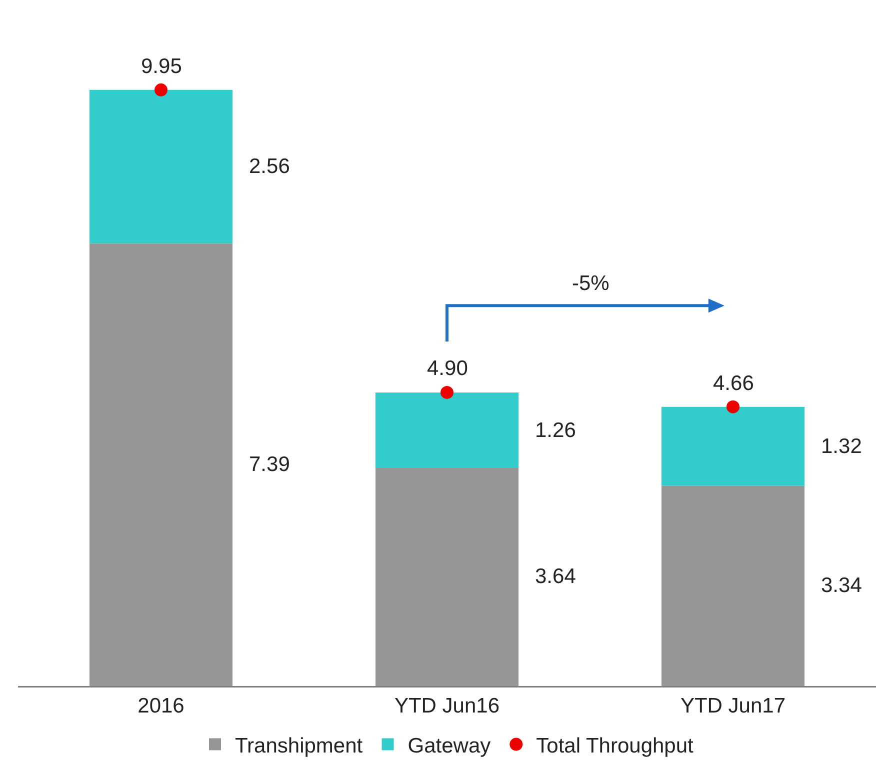 This screenshot has width=886, height=781. What do you see at coordinates (555, 430) in the screenshot?
I see `text: 1.26` at bounding box center [555, 430].